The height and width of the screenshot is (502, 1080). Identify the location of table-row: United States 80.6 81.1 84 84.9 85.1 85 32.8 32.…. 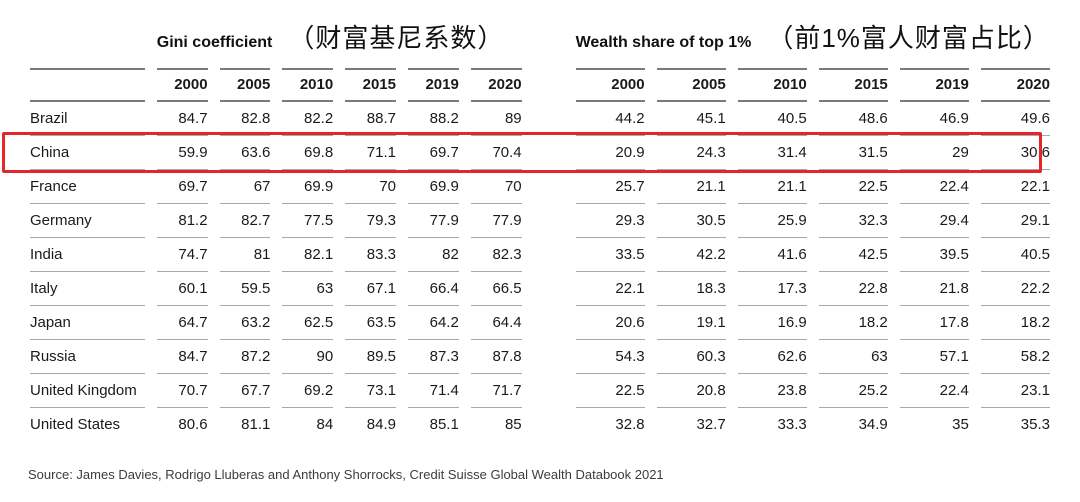
(540, 424).